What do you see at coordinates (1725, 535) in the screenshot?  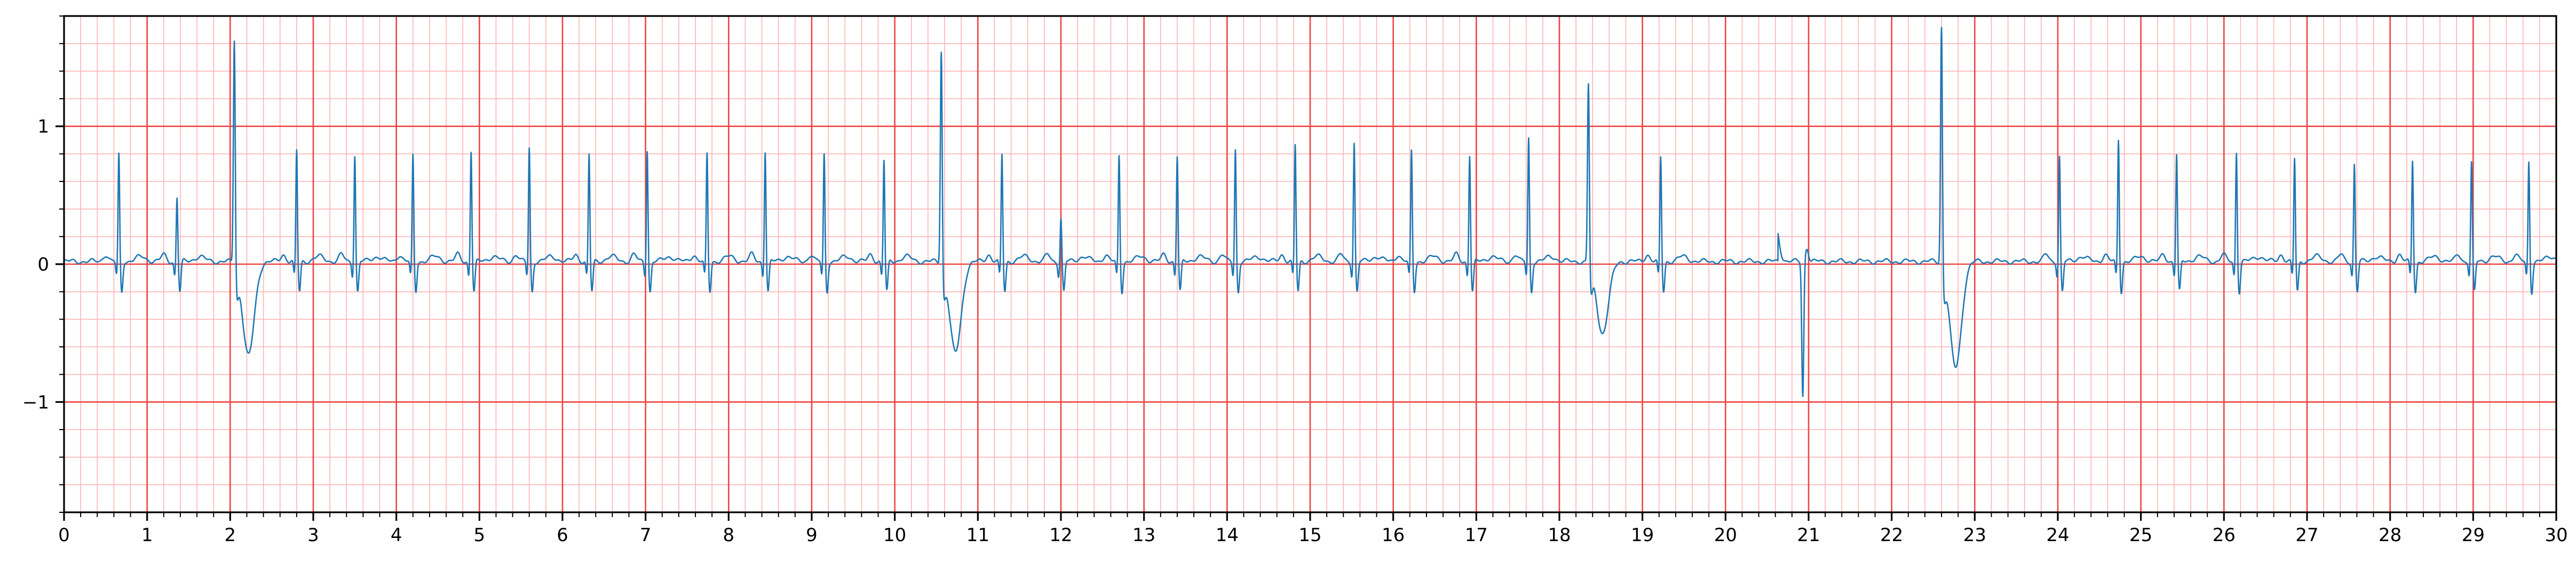 I see `x-tick-label: 20` at bounding box center [1725, 535].